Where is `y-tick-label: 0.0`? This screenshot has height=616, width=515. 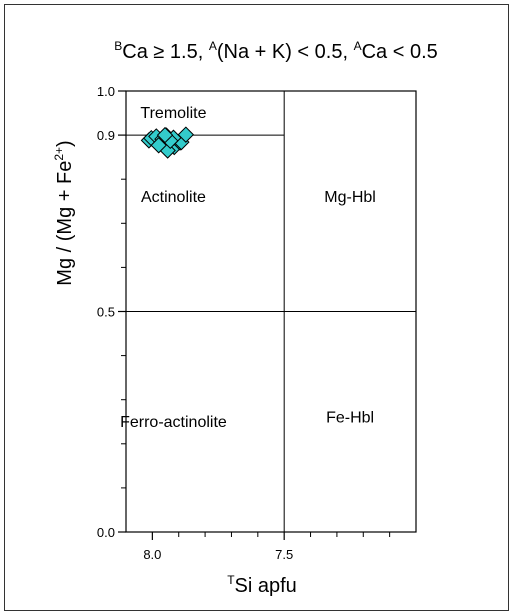
y-tick-label: 0.0 is located at coordinates (106, 532).